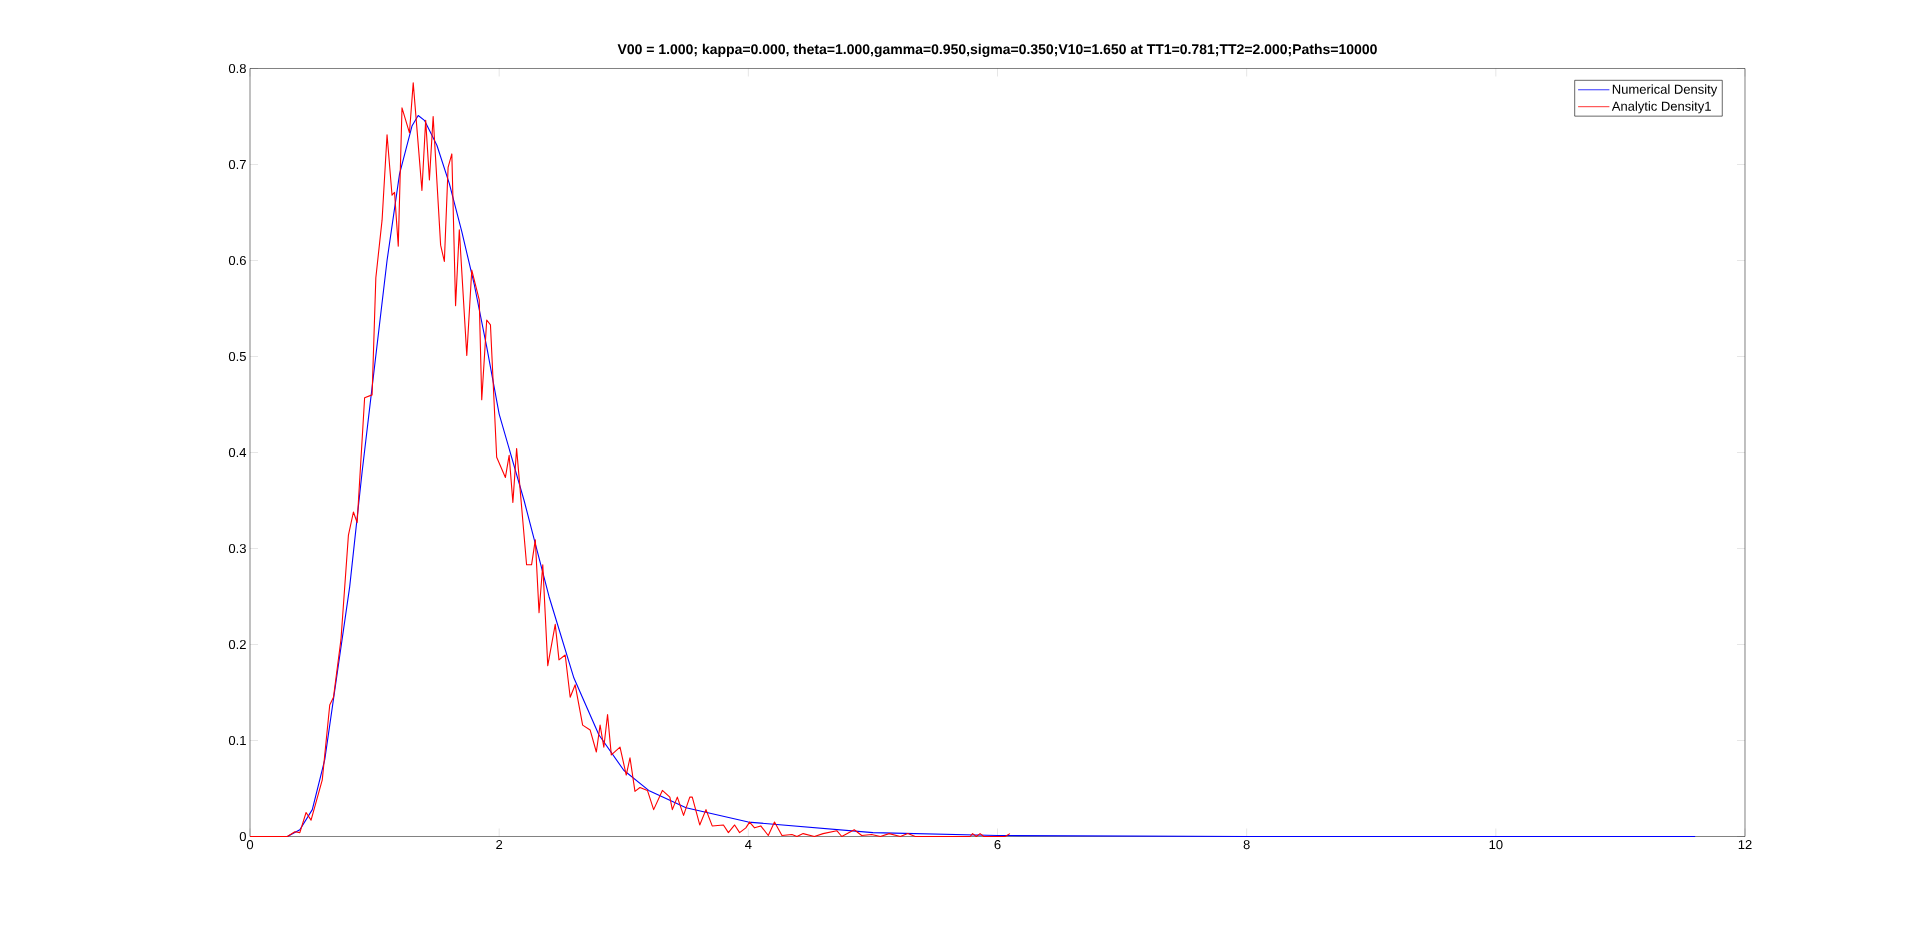 This screenshot has width=1920, height=936. I want to click on x-tick-label: 8, so click(1246, 845).